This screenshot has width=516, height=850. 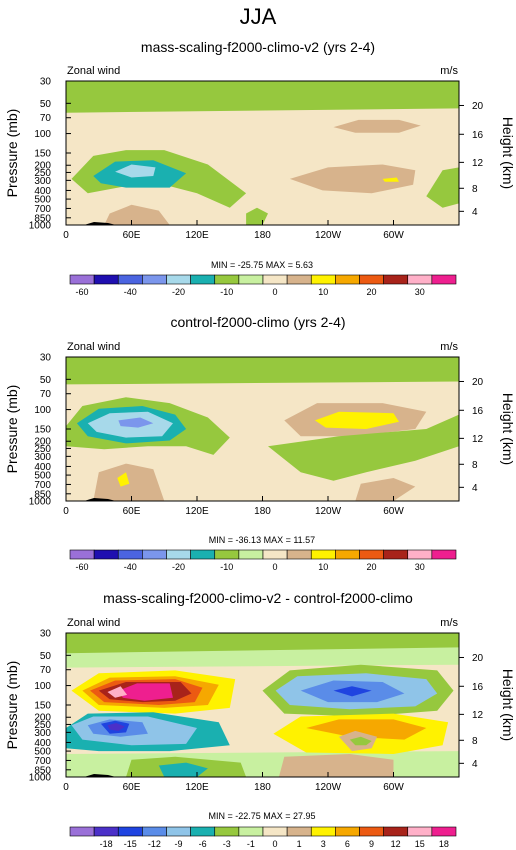 I want to click on y-right-tick-label: 12, so click(x=478, y=439).